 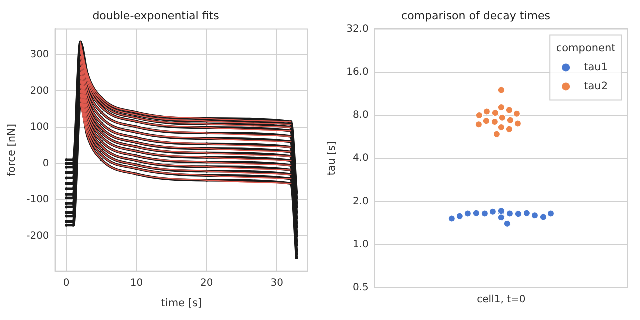 I want to click on chart-title: comparison of decay times, so click(x=476, y=15).